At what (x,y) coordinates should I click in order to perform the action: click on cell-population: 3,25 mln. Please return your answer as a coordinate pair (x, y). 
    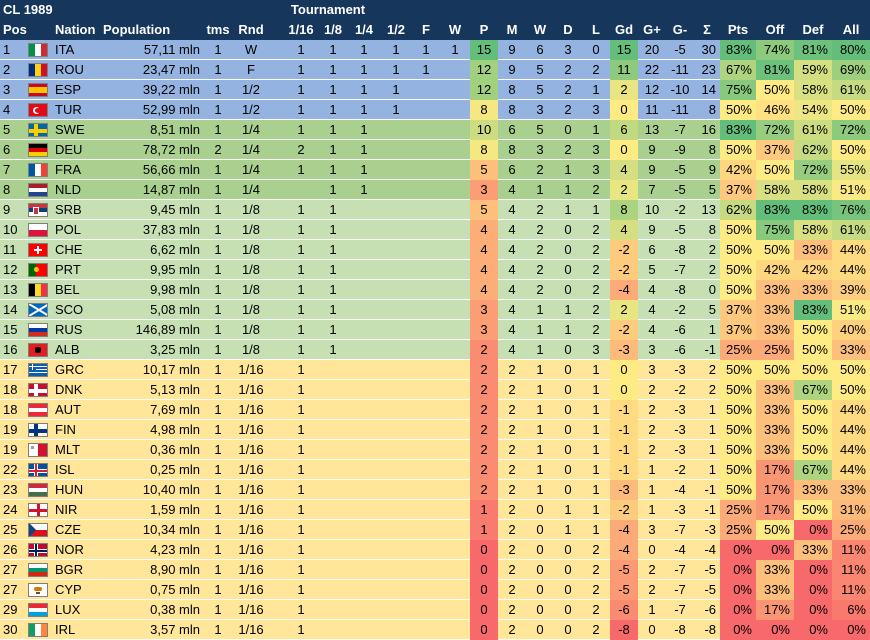
    Looking at the image, I should click on (175, 349).